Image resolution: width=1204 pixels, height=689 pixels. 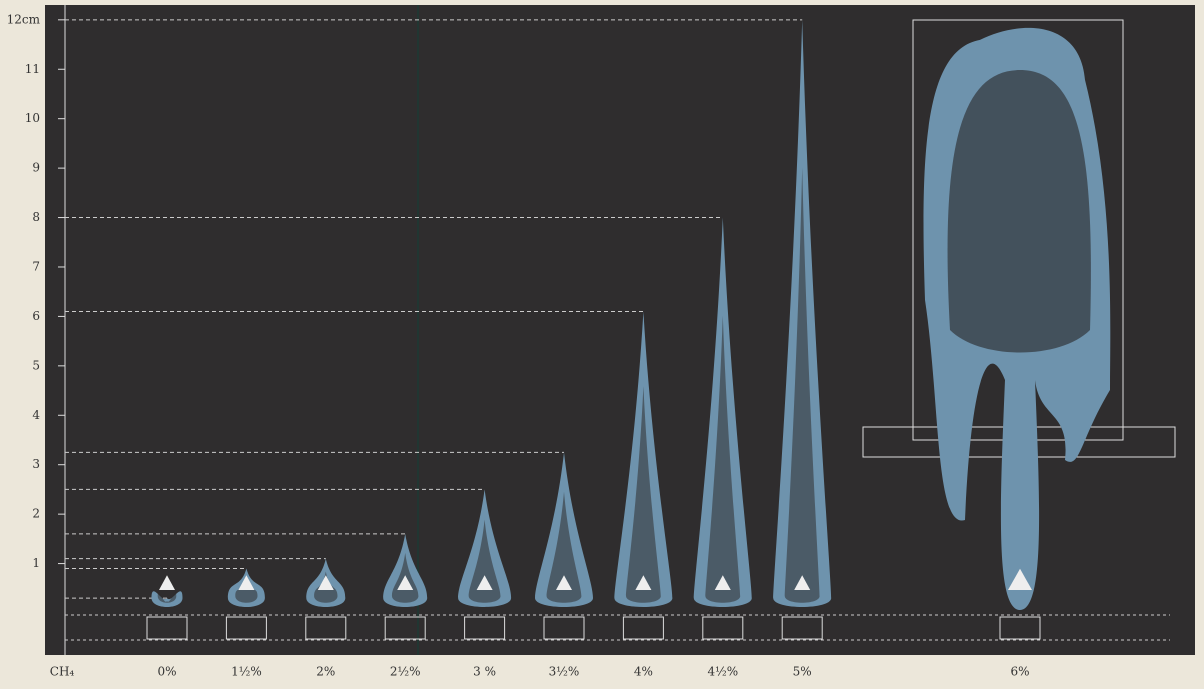 I want to click on y-tick-label: 2, so click(x=36, y=514).